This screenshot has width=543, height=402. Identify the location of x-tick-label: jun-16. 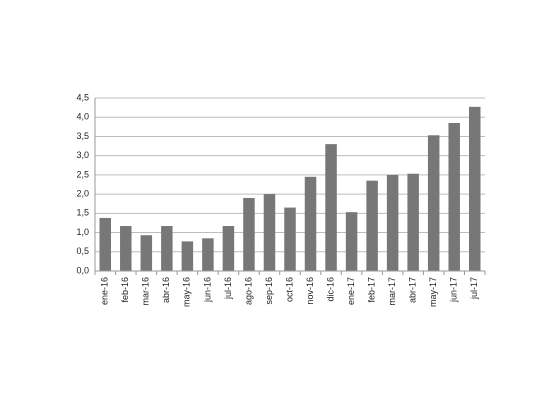
(207, 290).